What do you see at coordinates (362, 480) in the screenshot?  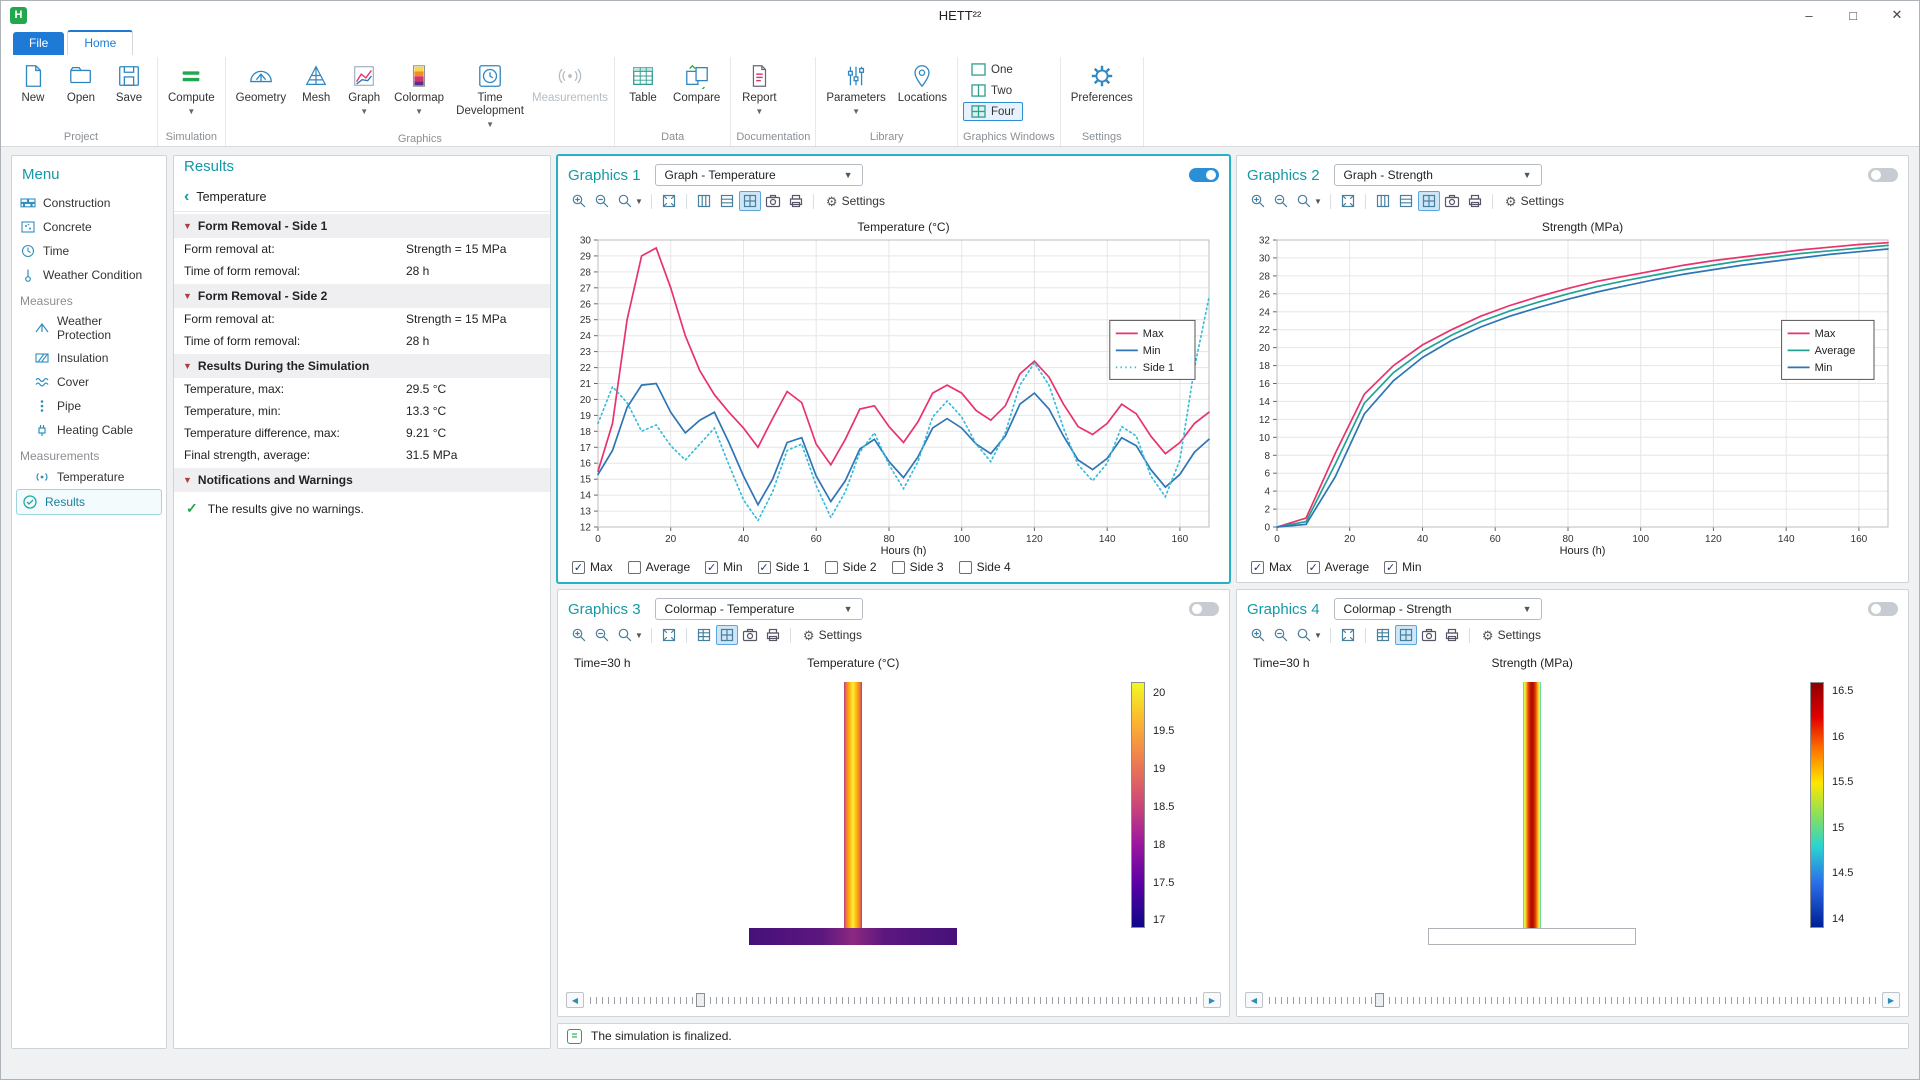 I see `section-header-notifications: ▼ Notifications and Warnings` at bounding box center [362, 480].